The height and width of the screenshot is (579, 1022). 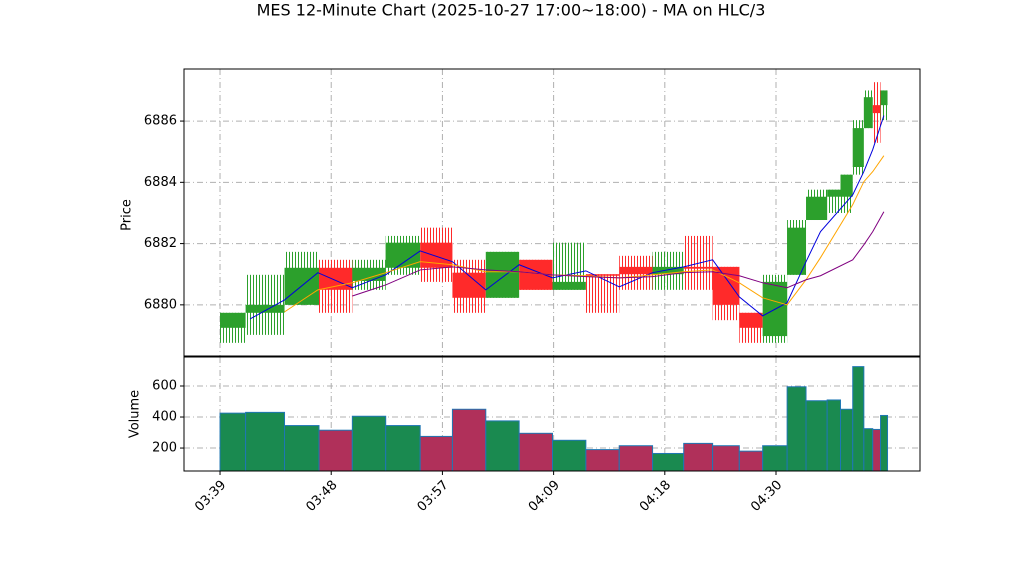 I want to click on y-axis-label: Price, so click(x=127, y=215).